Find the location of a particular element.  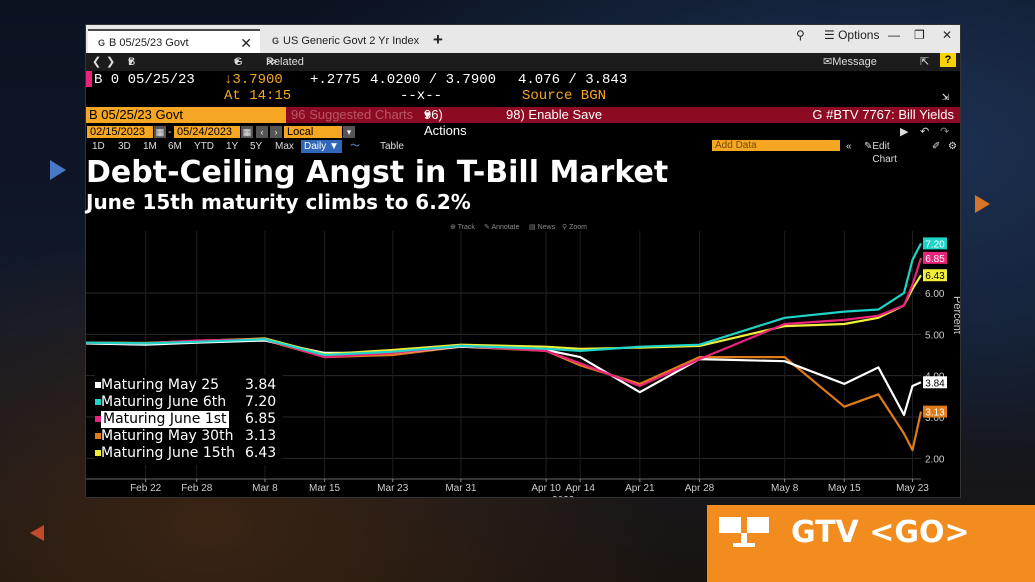

related-functions-menu: Related Functions Menu ≫ is located at coordinates (290, 78).